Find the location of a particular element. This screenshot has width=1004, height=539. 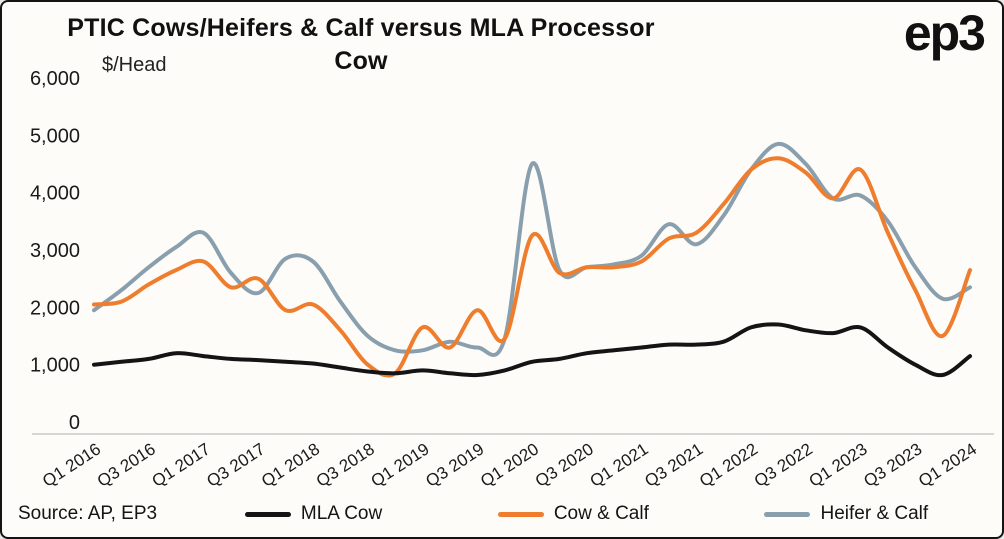

x-tick-label: Q3 2016 is located at coordinates (126, 464).